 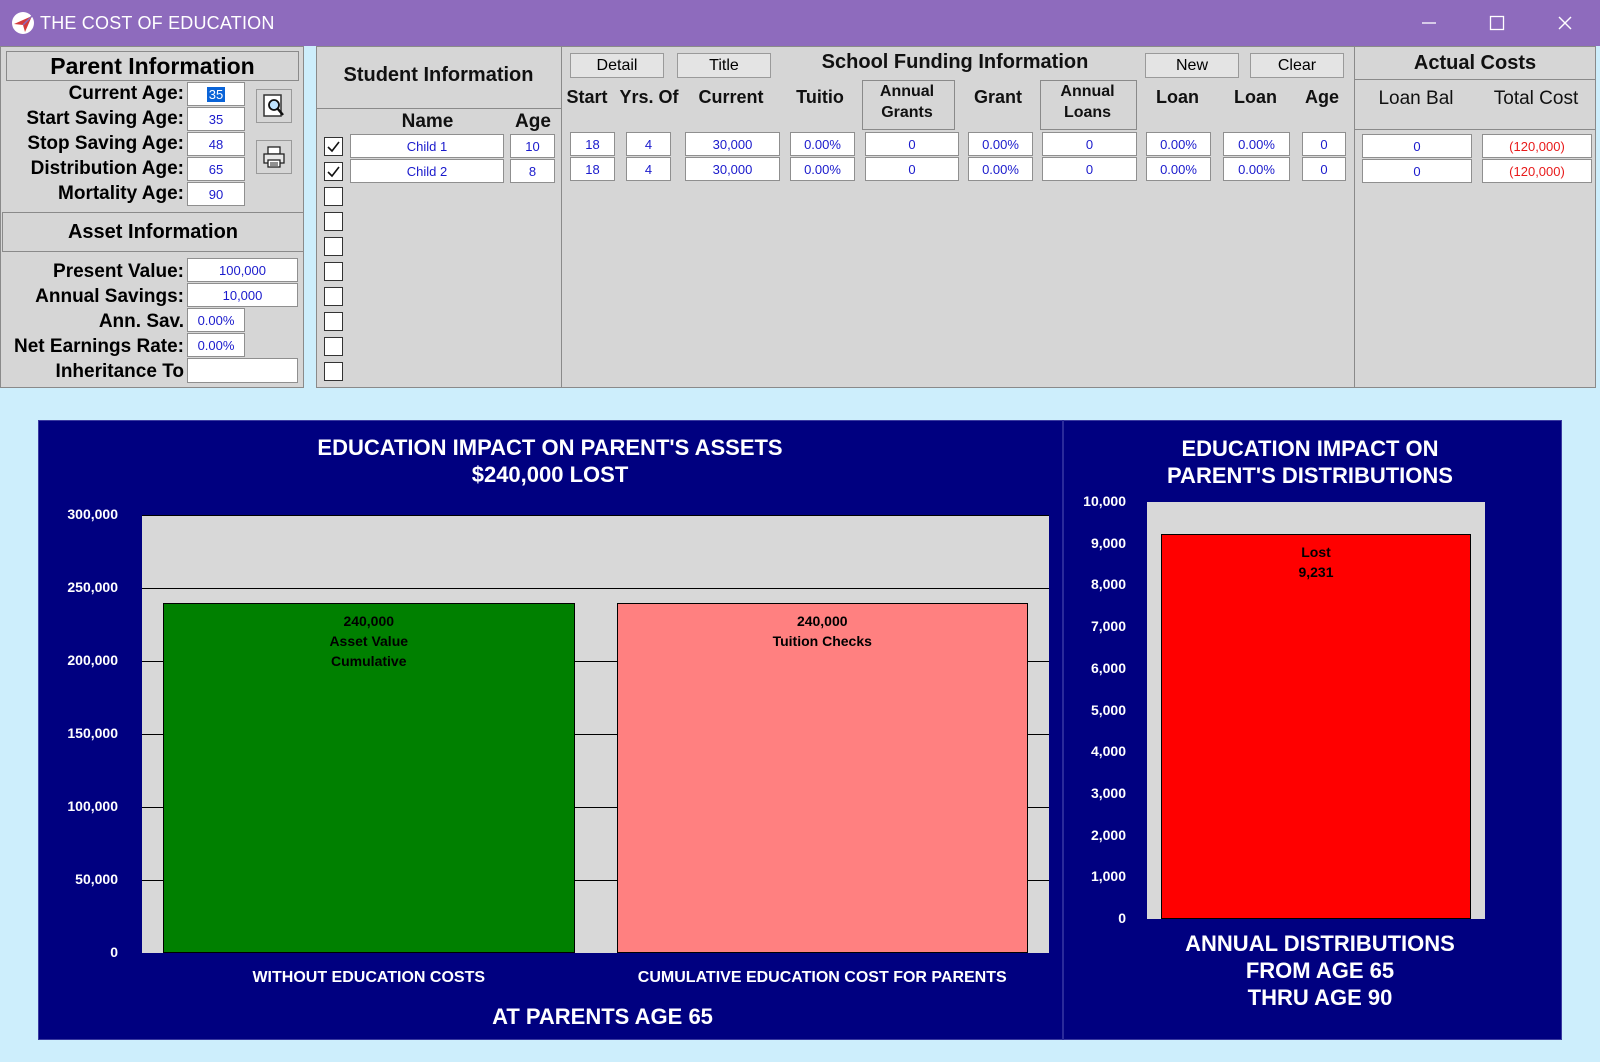 I want to click on start-column-header: Start, so click(x=587, y=97).